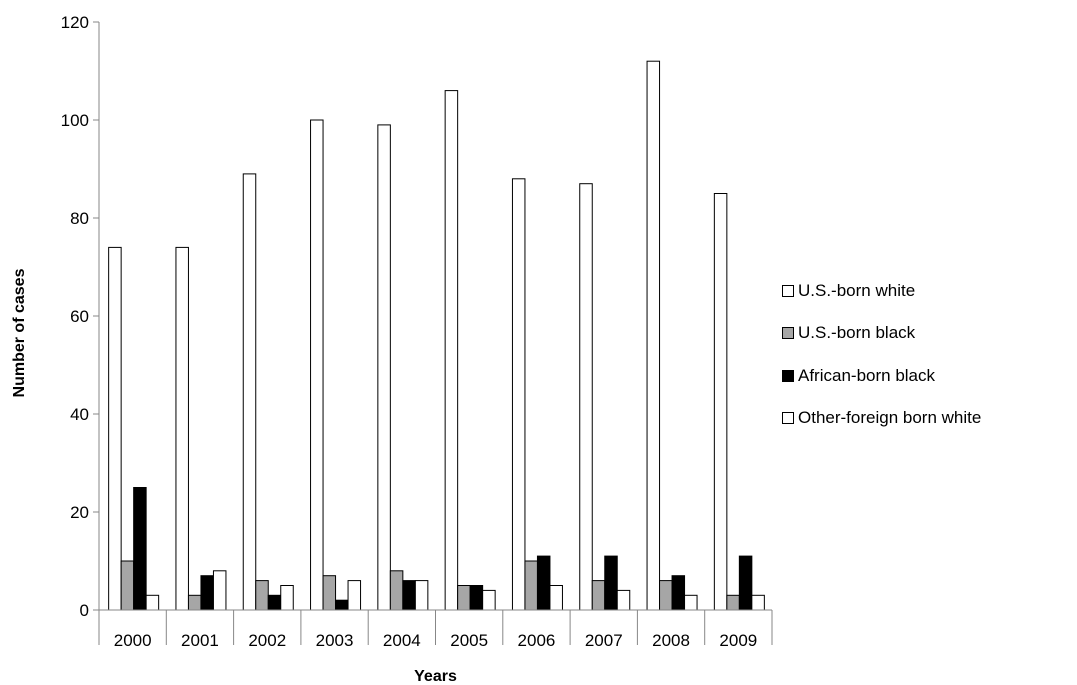 Image resolution: width=1077 pixels, height=685 pixels. Describe the element at coordinates (75, 22) in the screenshot. I see `y-tick-label-120: 120` at that location.